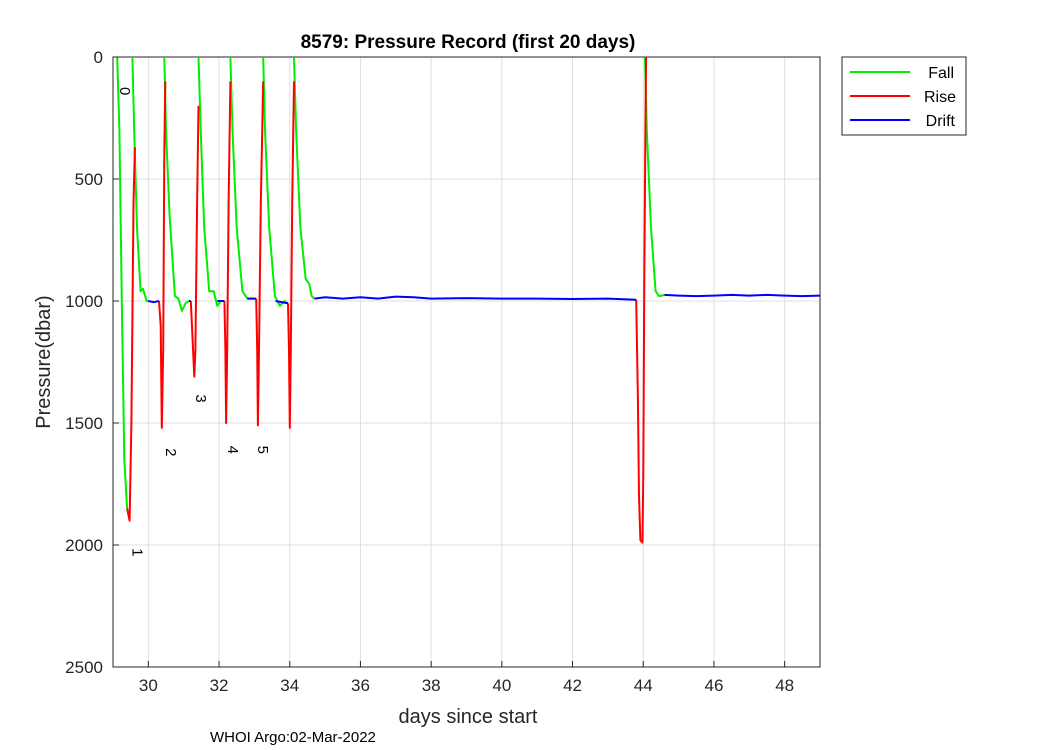  I want to click on y-tick-label: 500, so click(89, 179).